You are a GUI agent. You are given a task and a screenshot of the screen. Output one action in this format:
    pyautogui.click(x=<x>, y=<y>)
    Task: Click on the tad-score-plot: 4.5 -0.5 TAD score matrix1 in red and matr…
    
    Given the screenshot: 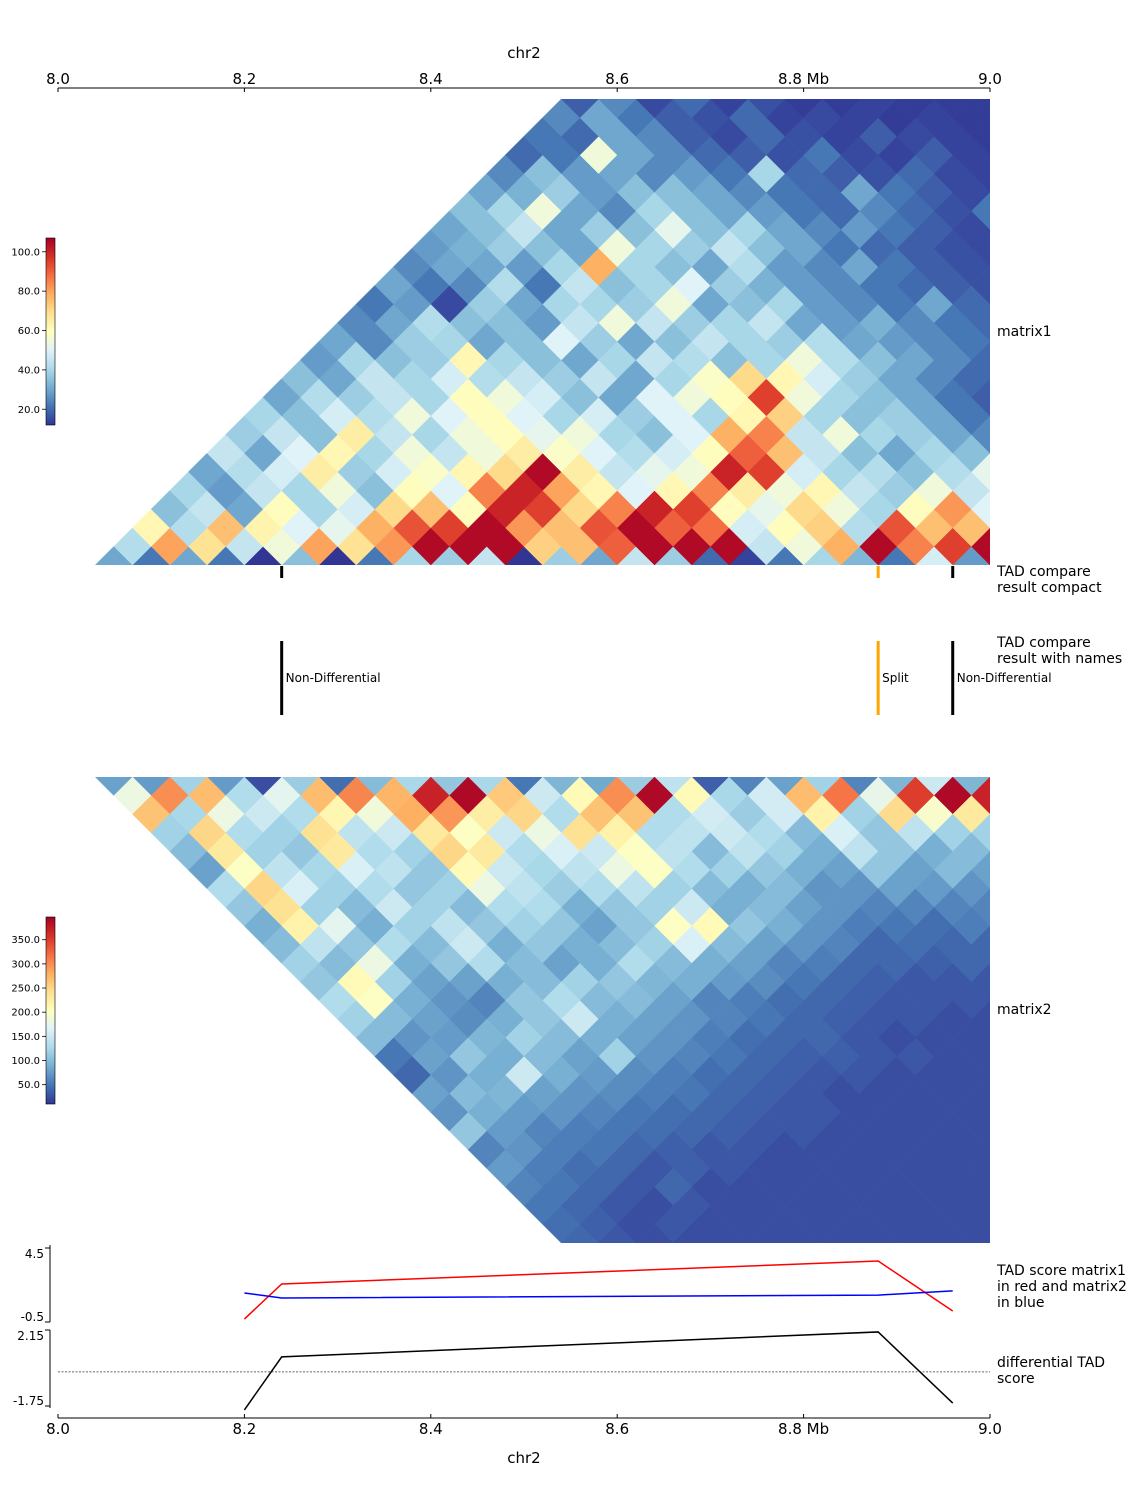 What is the action you would take?
    pyautogui.click(x=574, y=1284)
    